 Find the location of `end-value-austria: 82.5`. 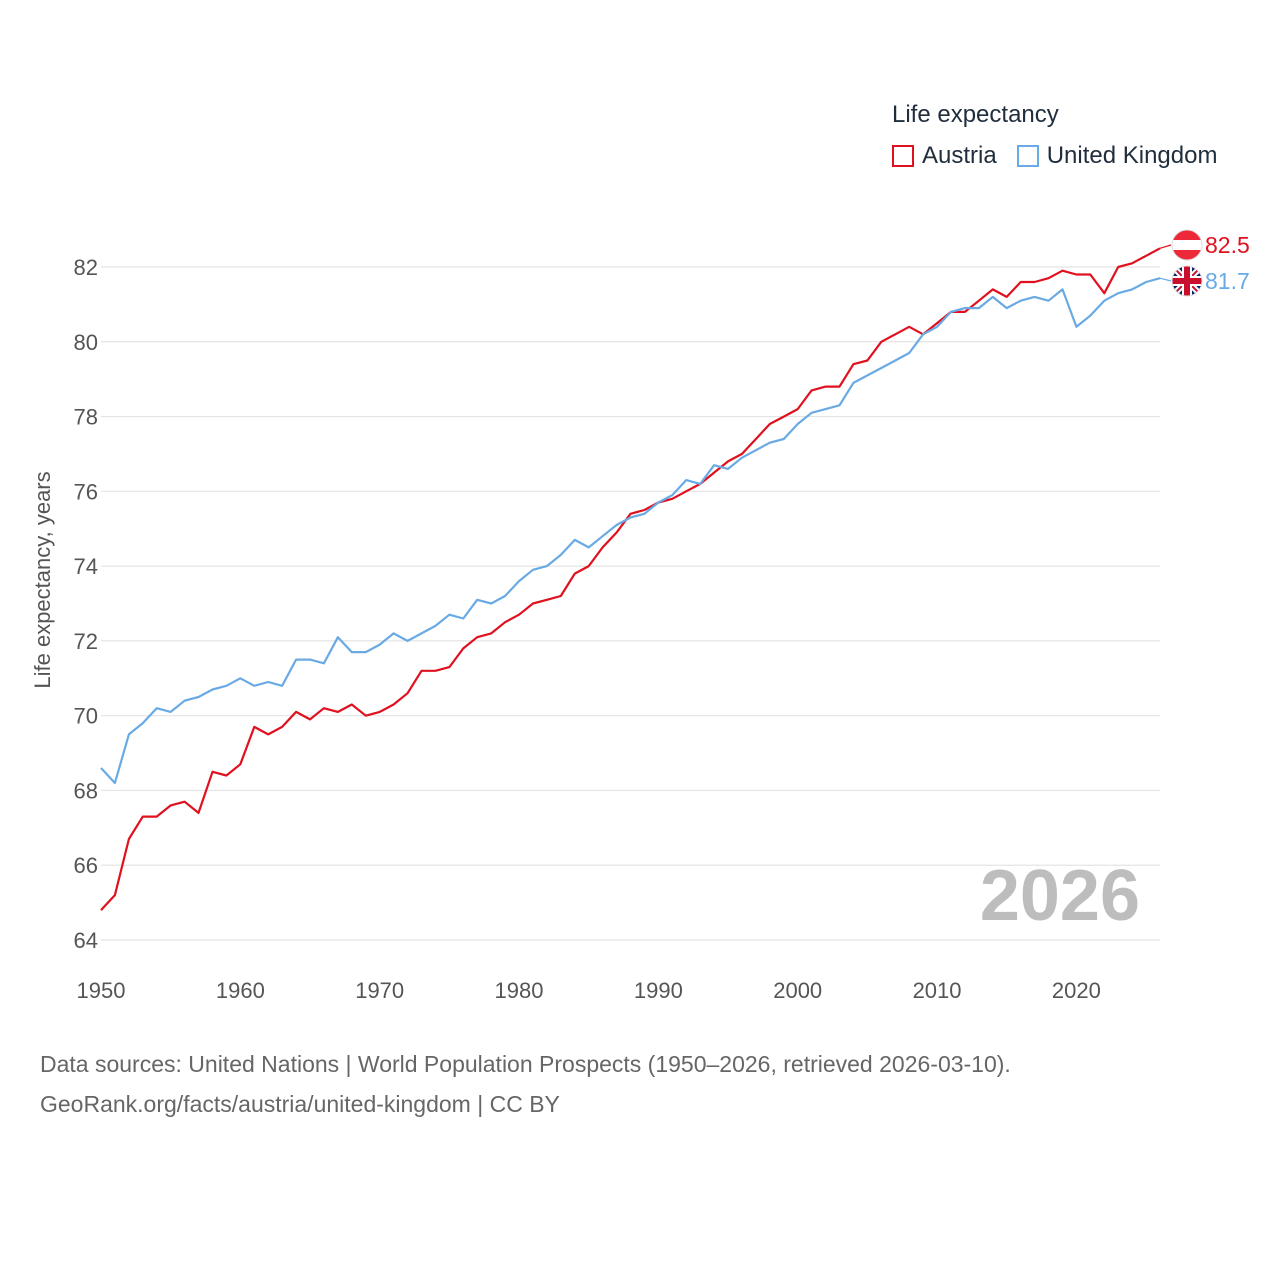

end-value-austria: 82.5 is located at coordinates (1227, 245).